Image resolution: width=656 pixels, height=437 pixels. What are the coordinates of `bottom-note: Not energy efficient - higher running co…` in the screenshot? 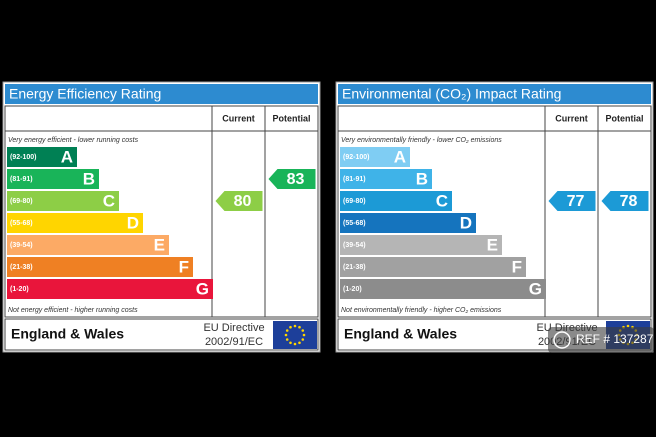 It's located at (73, 310).